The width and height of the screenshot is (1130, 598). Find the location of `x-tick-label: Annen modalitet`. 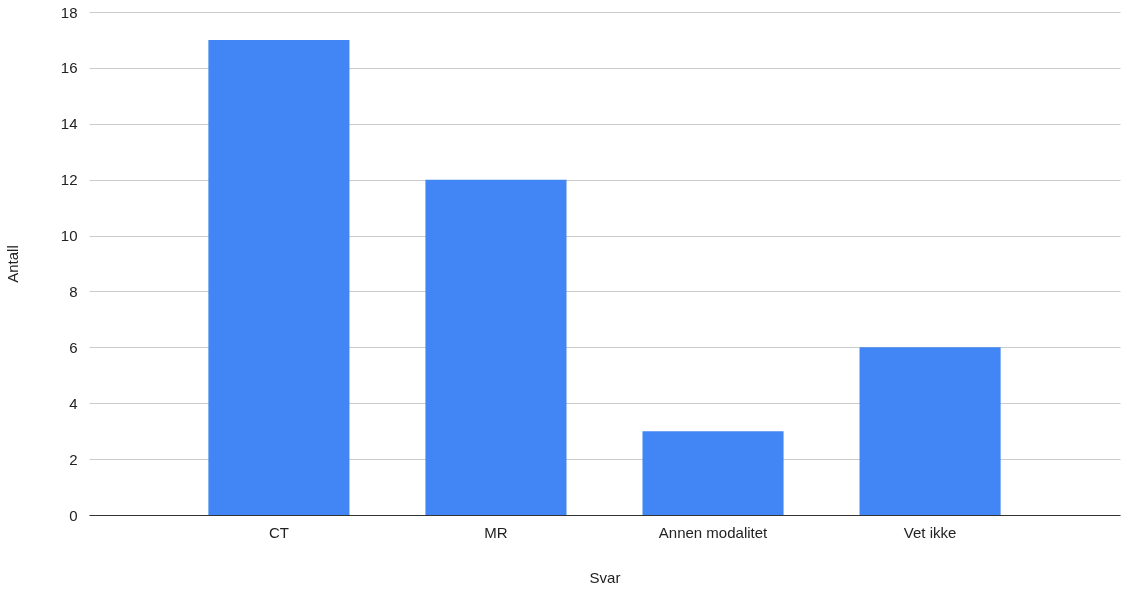

x-tick-label: Annen modalitet is located at coordinates (713, 532).